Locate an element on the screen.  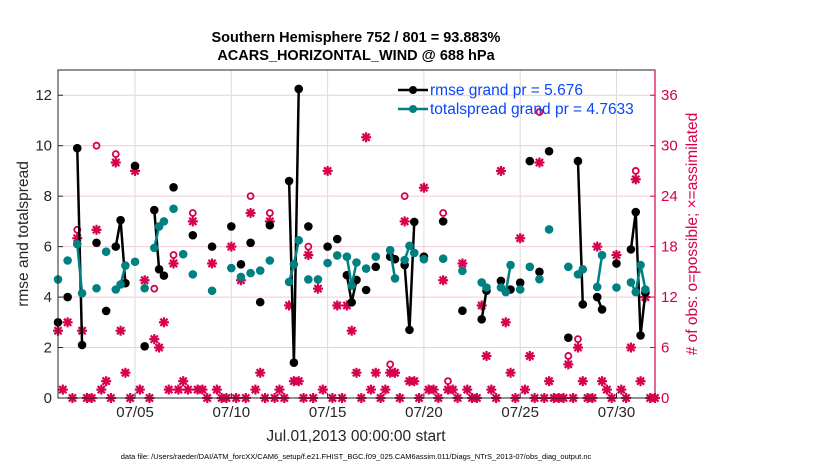
y-axis-right-label: # of obs: o=possible; ×=assimilated is located at coordinates (692, 234).